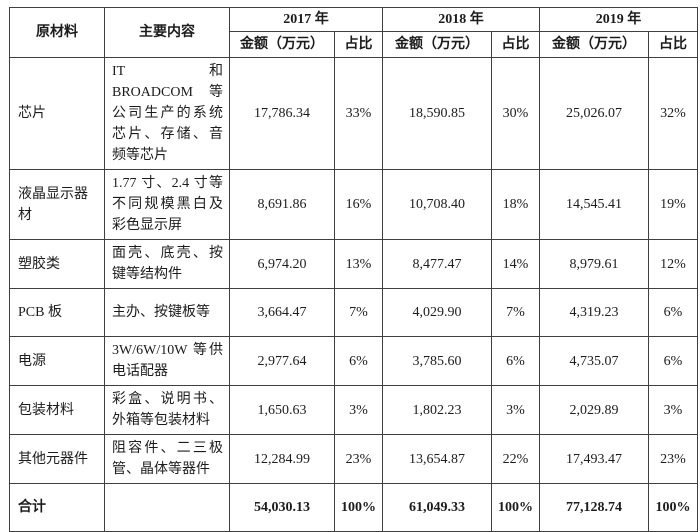 The height and width of the screenshot is (532, 700). I want to click on amount-2019-cell: 25,026.07, so click(594, 113).